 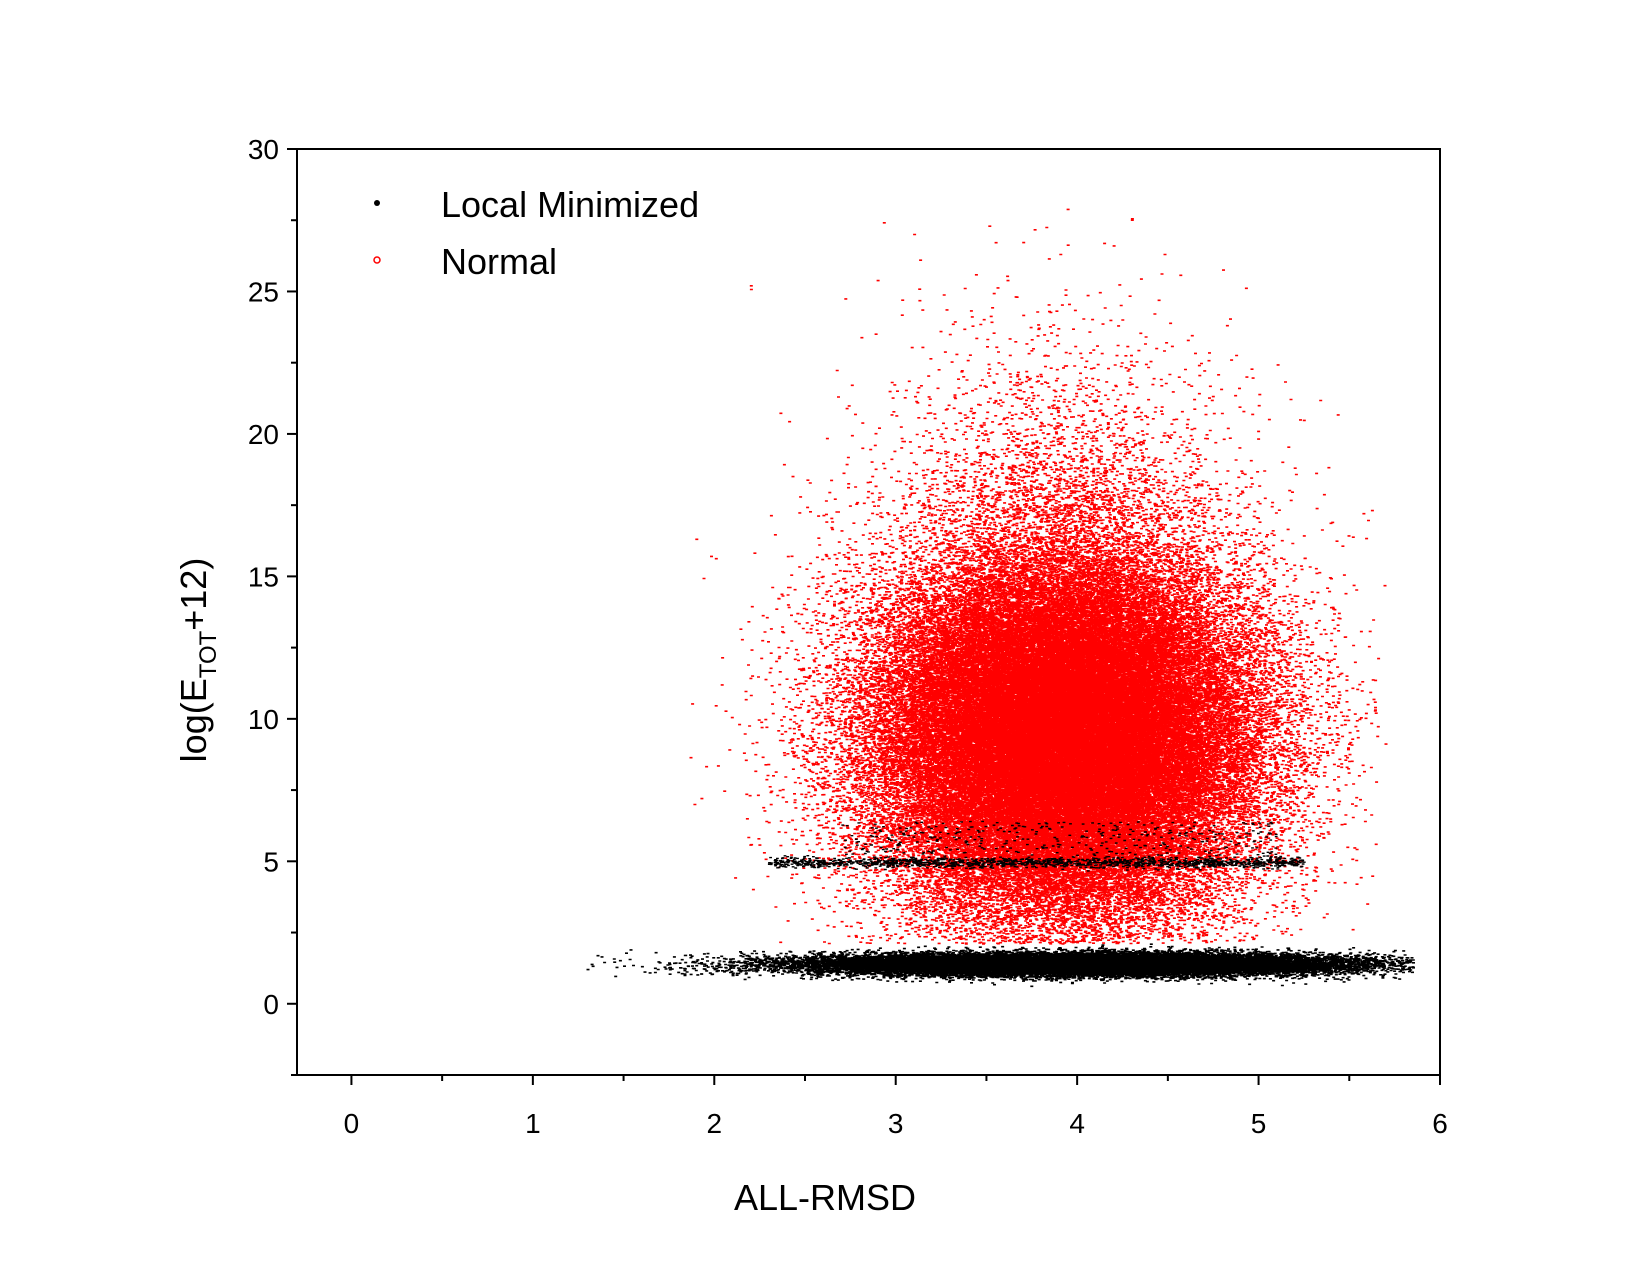 I want to click on x-tick-label: 3, so click(x=896, y=1123).